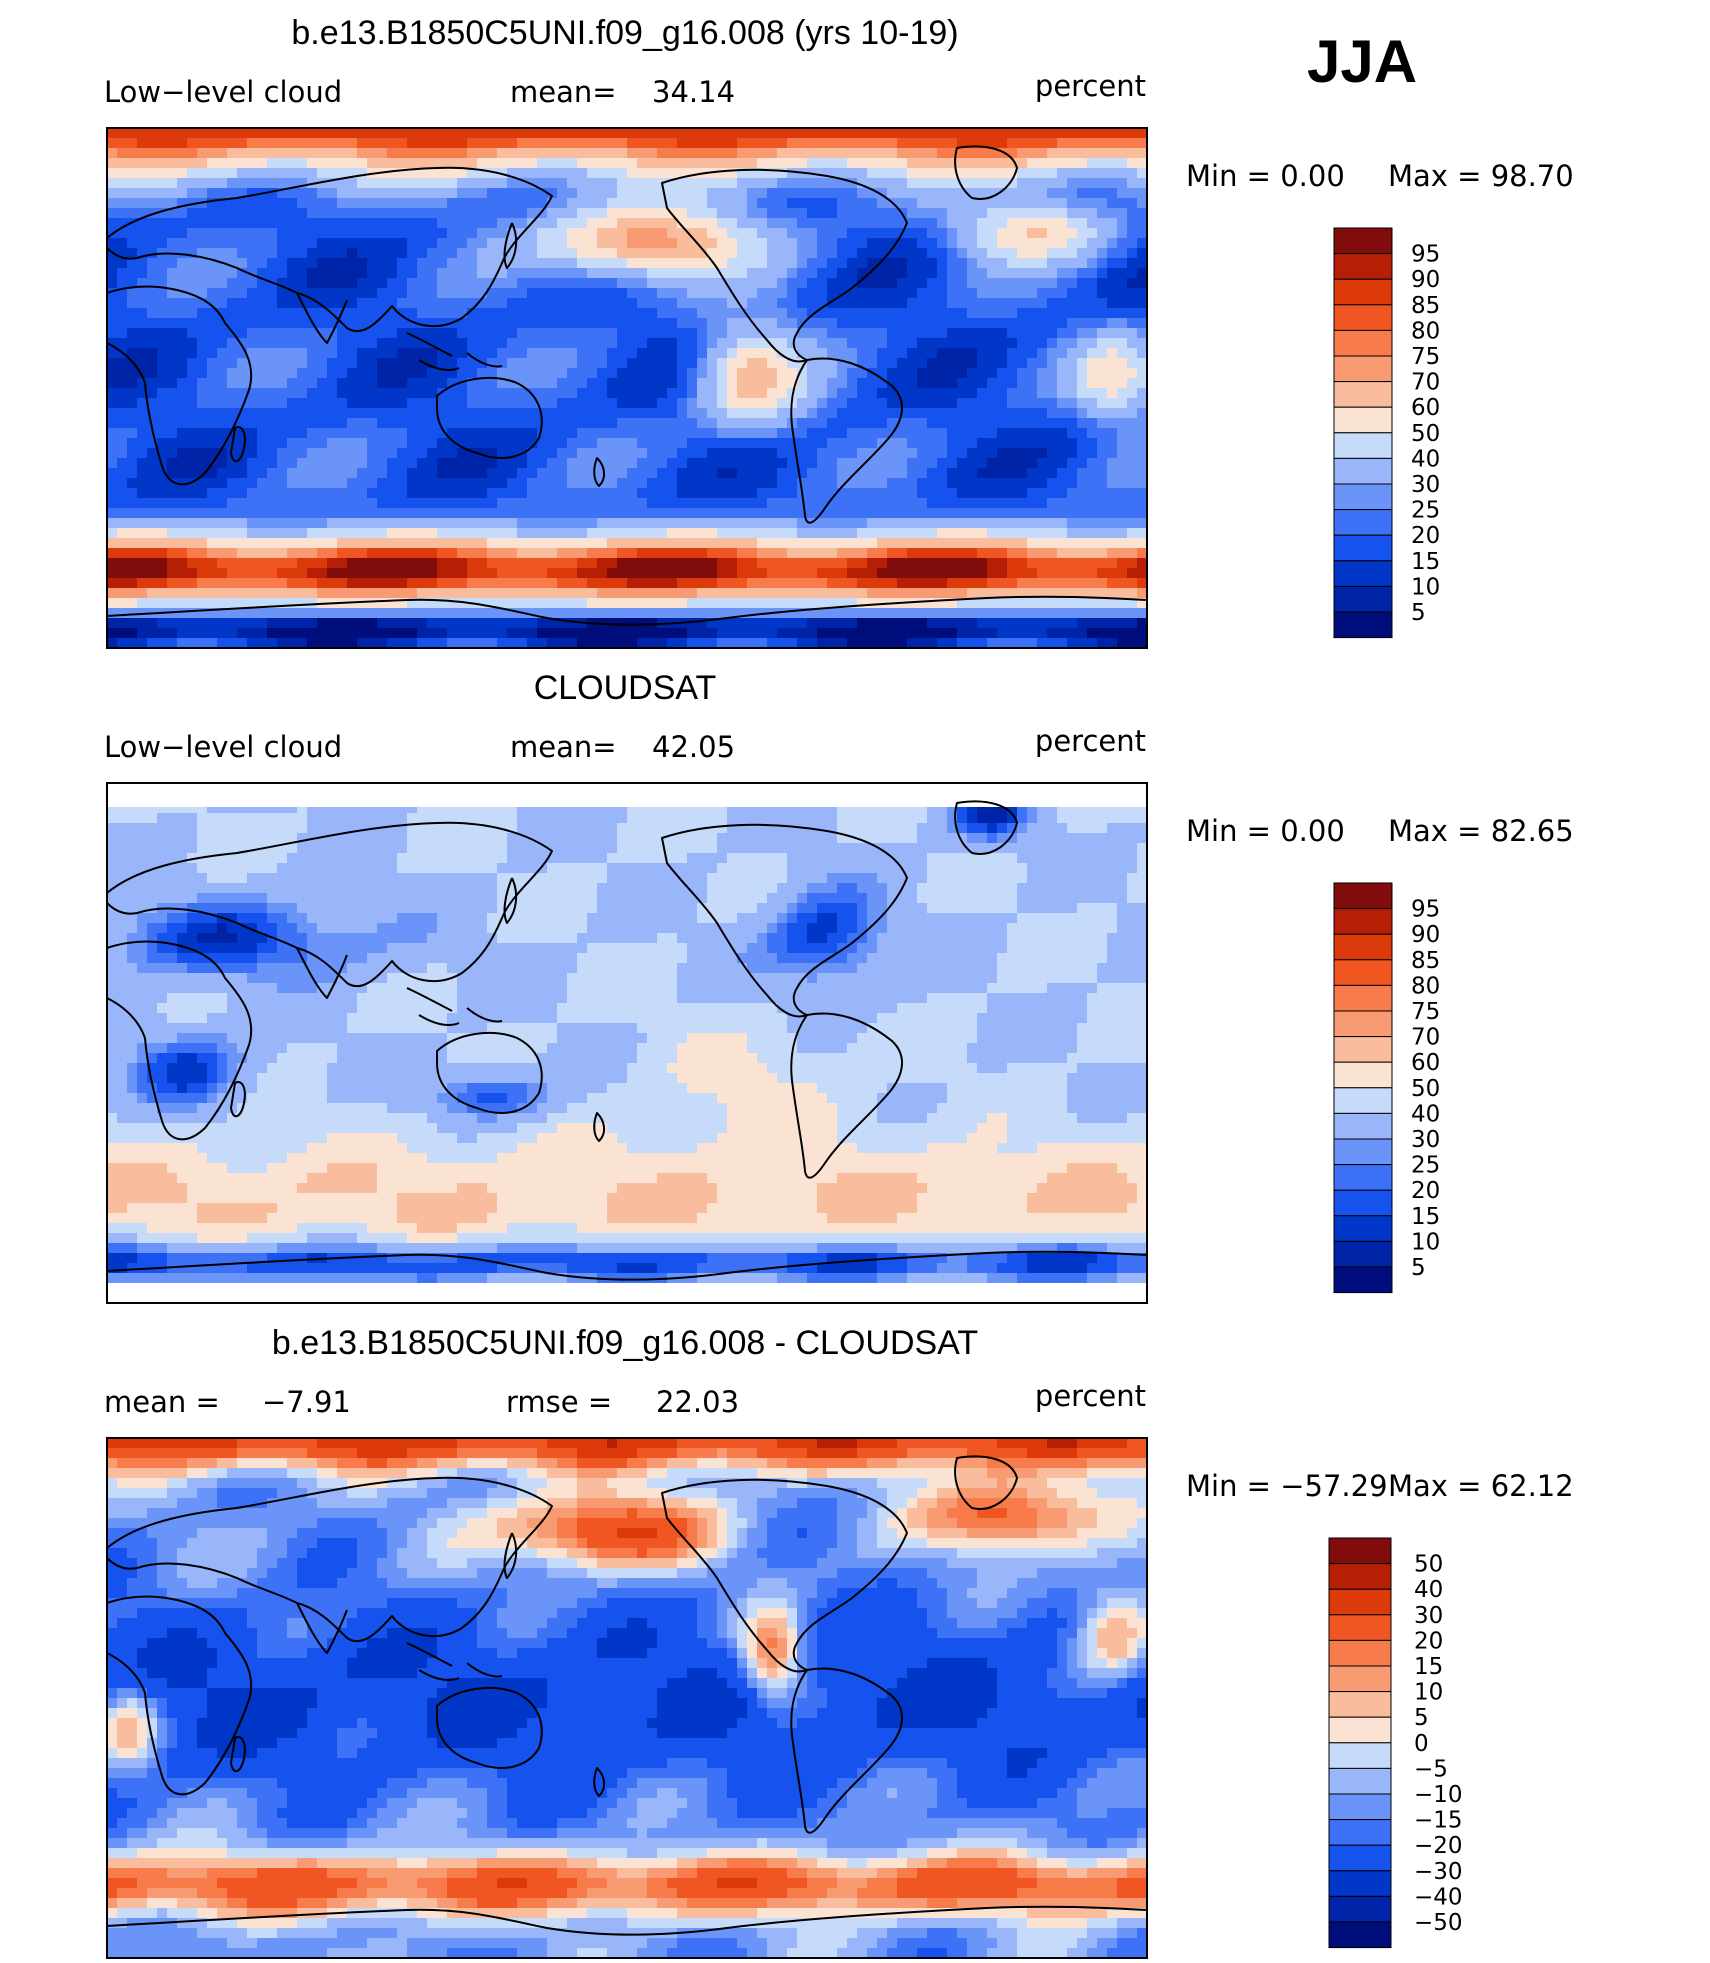  Describe the element at coordinates (306, 1402) in the screenshot. I see `mean-value: −7.91` at that location.